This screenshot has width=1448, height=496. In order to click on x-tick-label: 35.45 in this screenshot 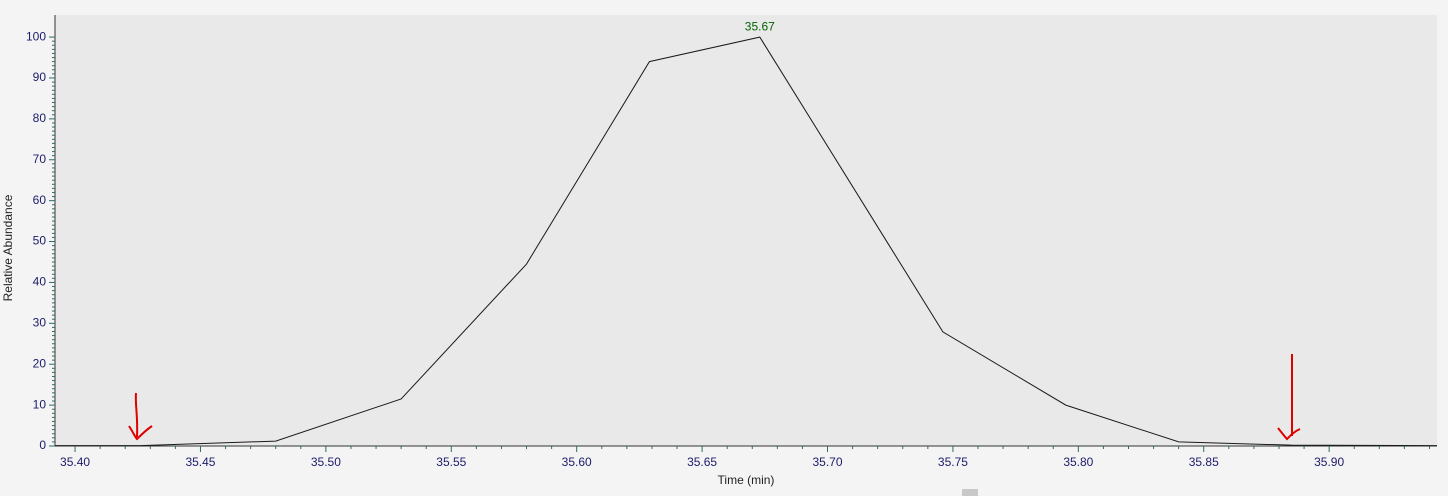, I will do `click(200, 462)`.